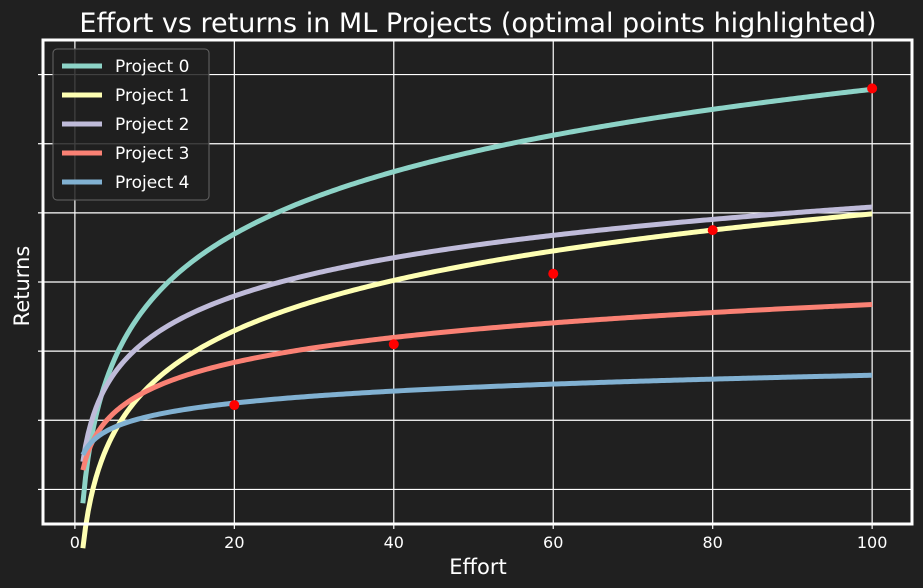  What do you see at coordinates (872, 542) in the screenshot?
I see `x-tick-label: 100` at bounding box center [872, 542].